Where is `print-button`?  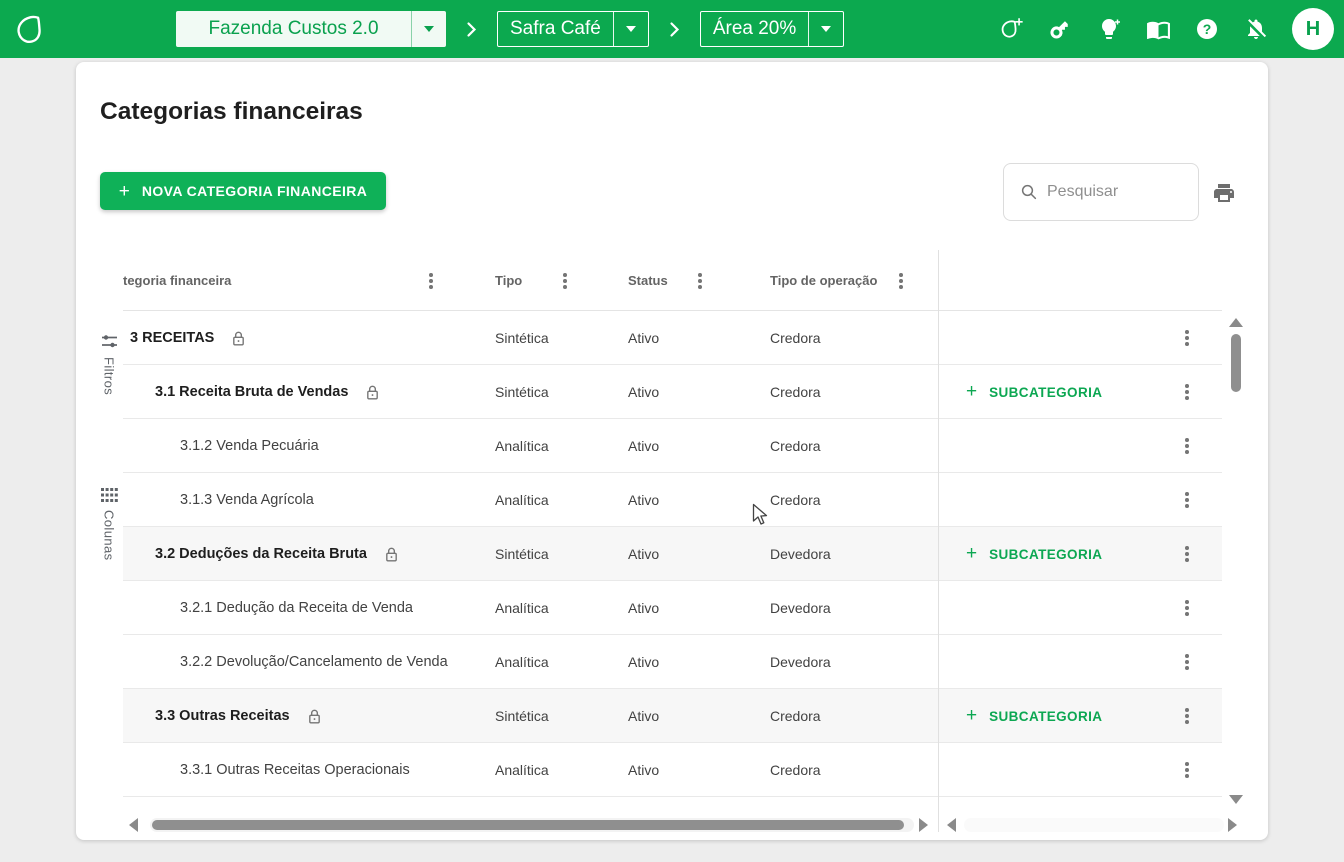 print-button is located at coordinates (1224, 193).